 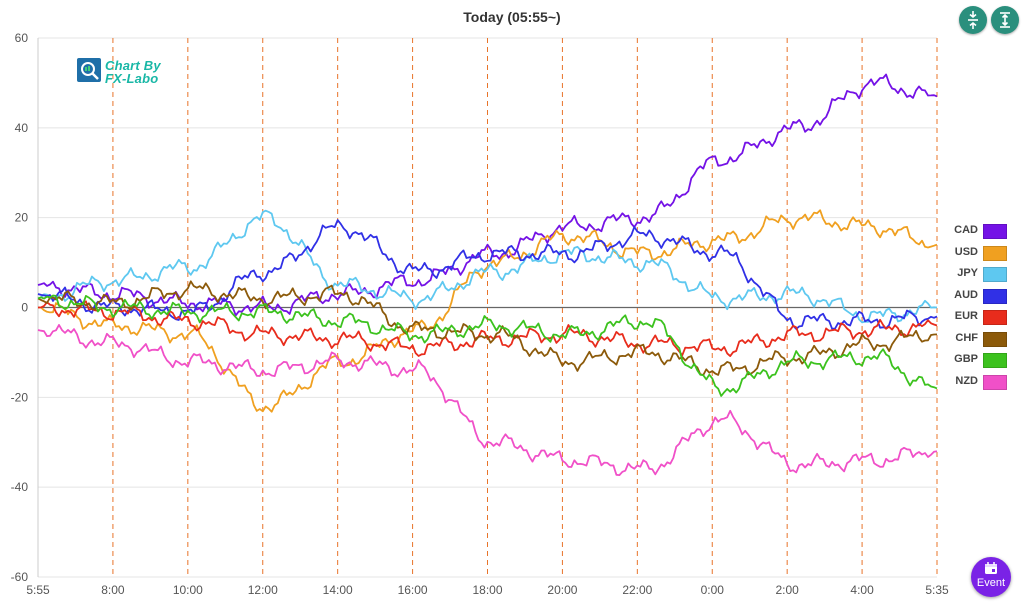 I want to click on compress-vertical-icon, so click(x=973, y=20).